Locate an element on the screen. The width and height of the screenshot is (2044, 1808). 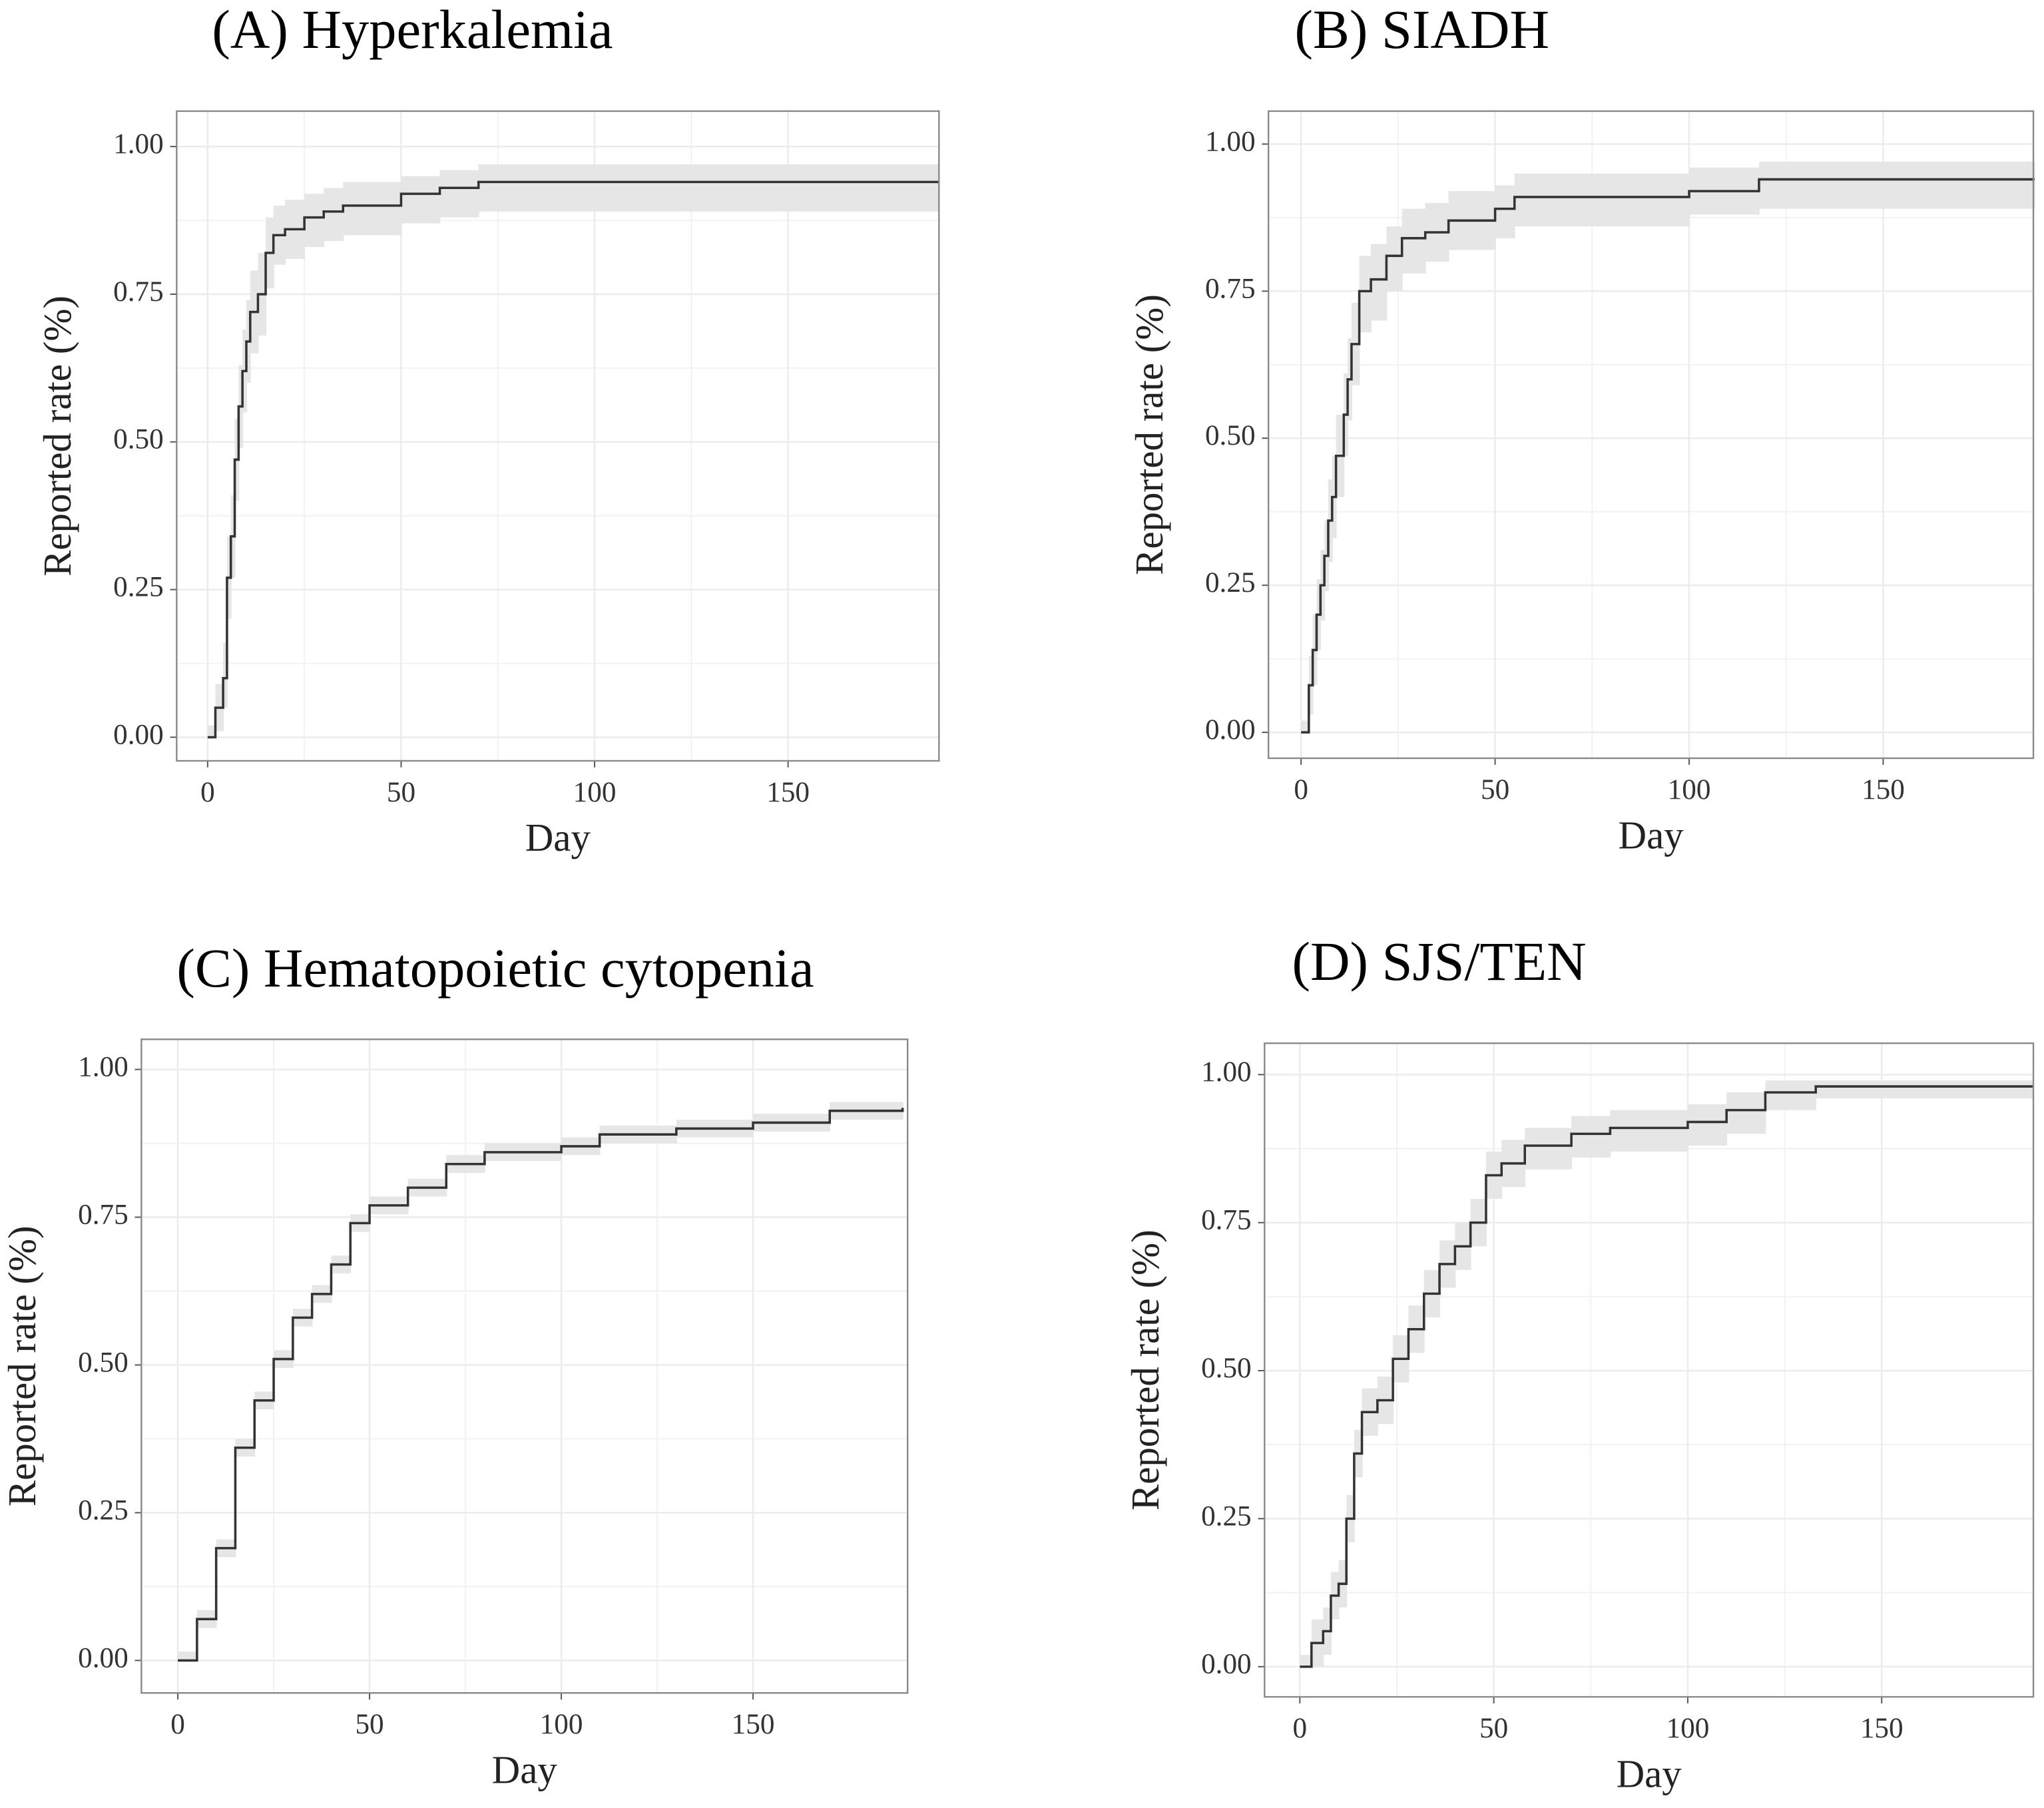
chart-title: (C) Hematopoietic cytopenia is located at coordinates (495, 968).